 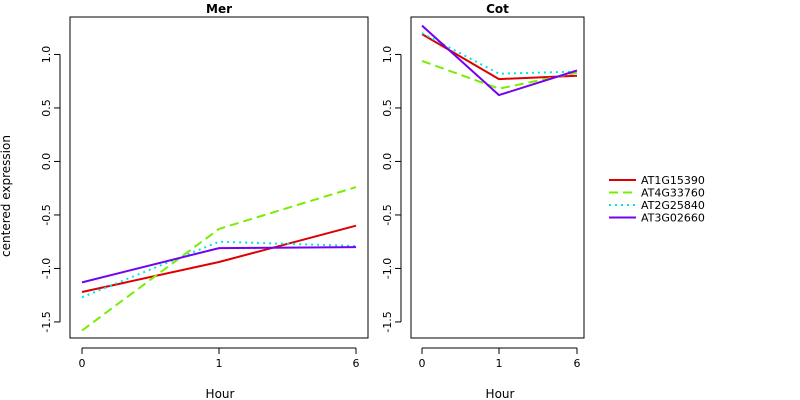 I want to click on x-axis-label-left: Hour, so click(x=220, y=393).